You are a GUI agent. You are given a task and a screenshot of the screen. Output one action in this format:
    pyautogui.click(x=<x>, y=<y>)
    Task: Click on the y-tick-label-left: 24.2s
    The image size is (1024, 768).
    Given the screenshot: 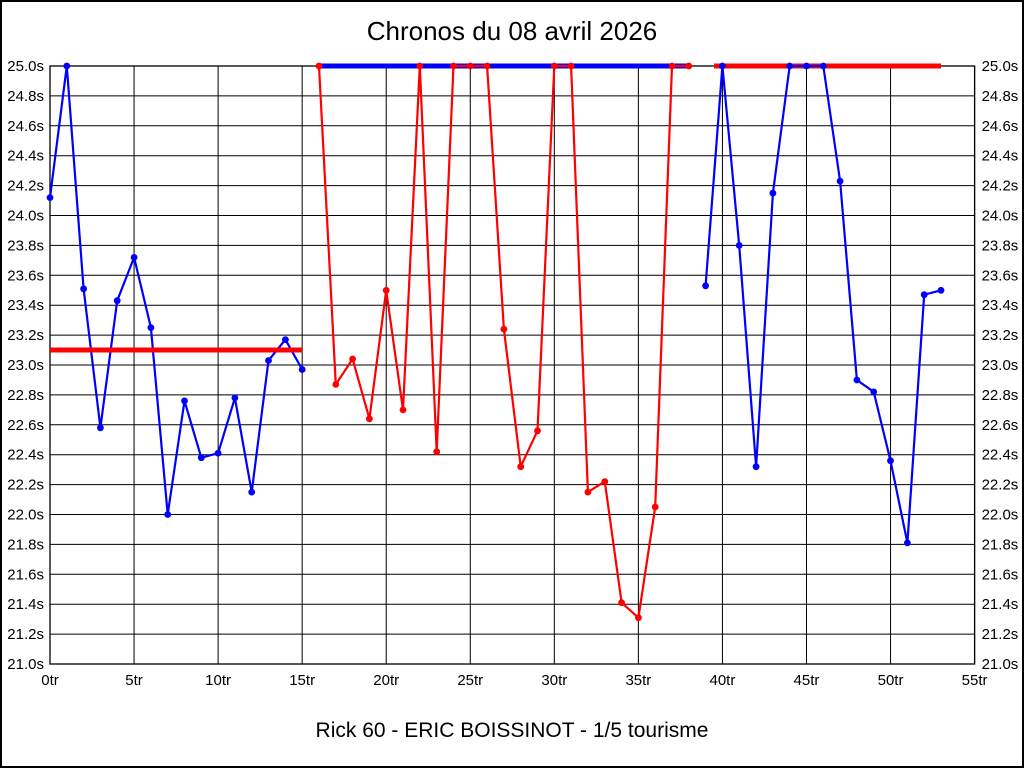 What is the action you would take?
    pyautogui.click(x=25, y=186)
    